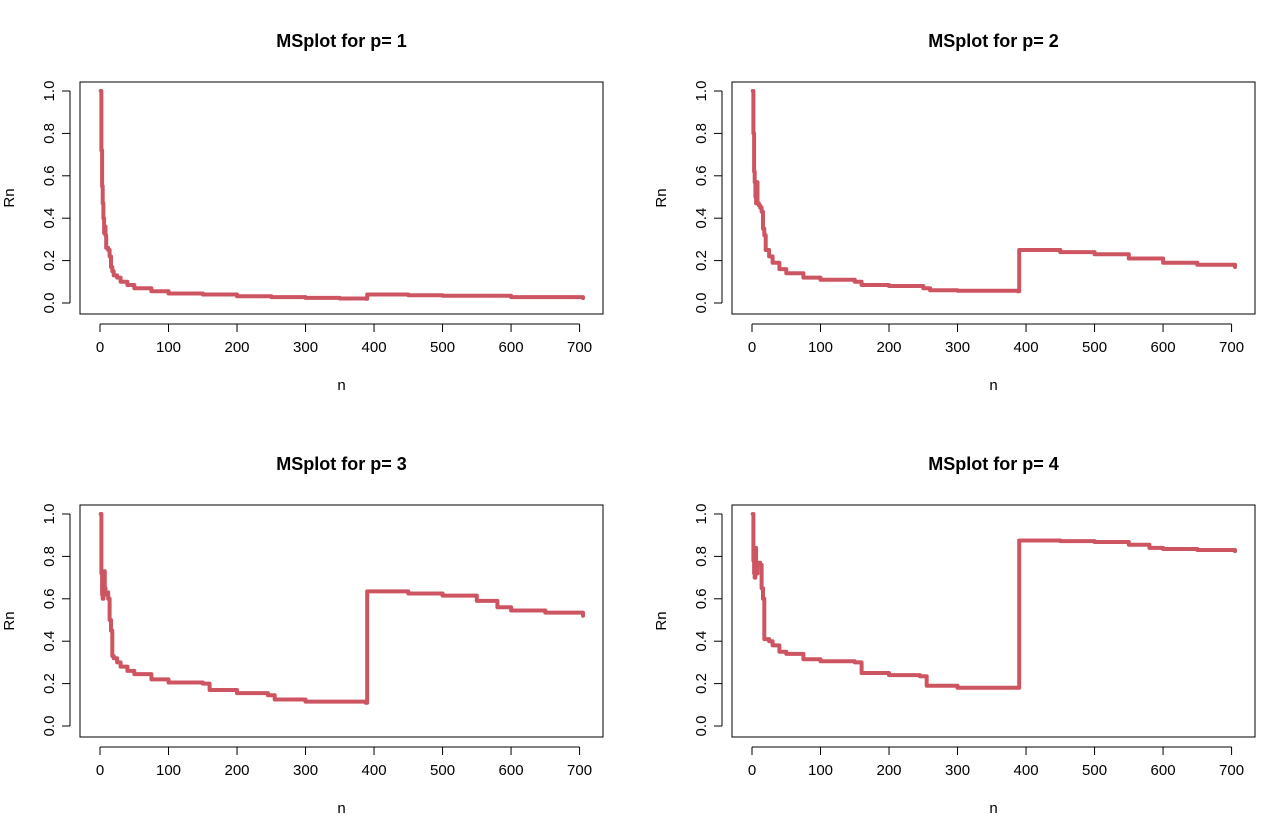 The height and width of the screenshot is (836, 1288). Describe the element at coordinates (993, 464) in the screenshot. I see `chart-title: MSplot for p= 4` at that location.